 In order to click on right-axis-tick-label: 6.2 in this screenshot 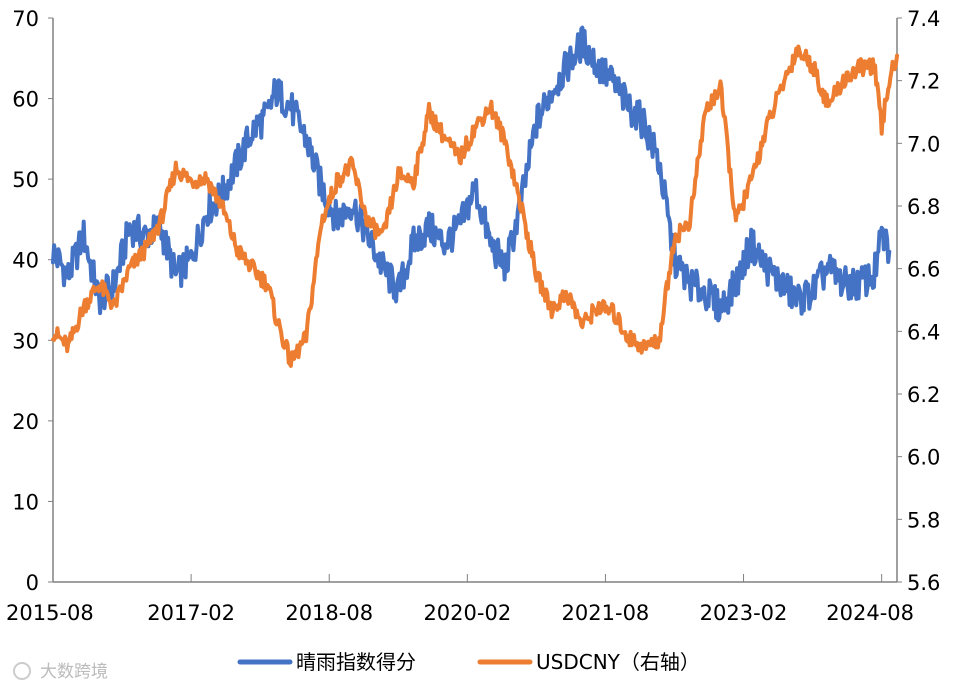, I will do `click(923, 395)`.